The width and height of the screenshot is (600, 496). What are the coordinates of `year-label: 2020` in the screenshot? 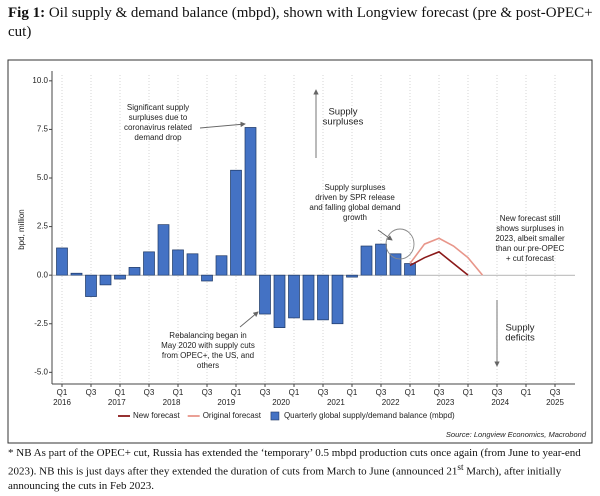 It's located at (281, 402).